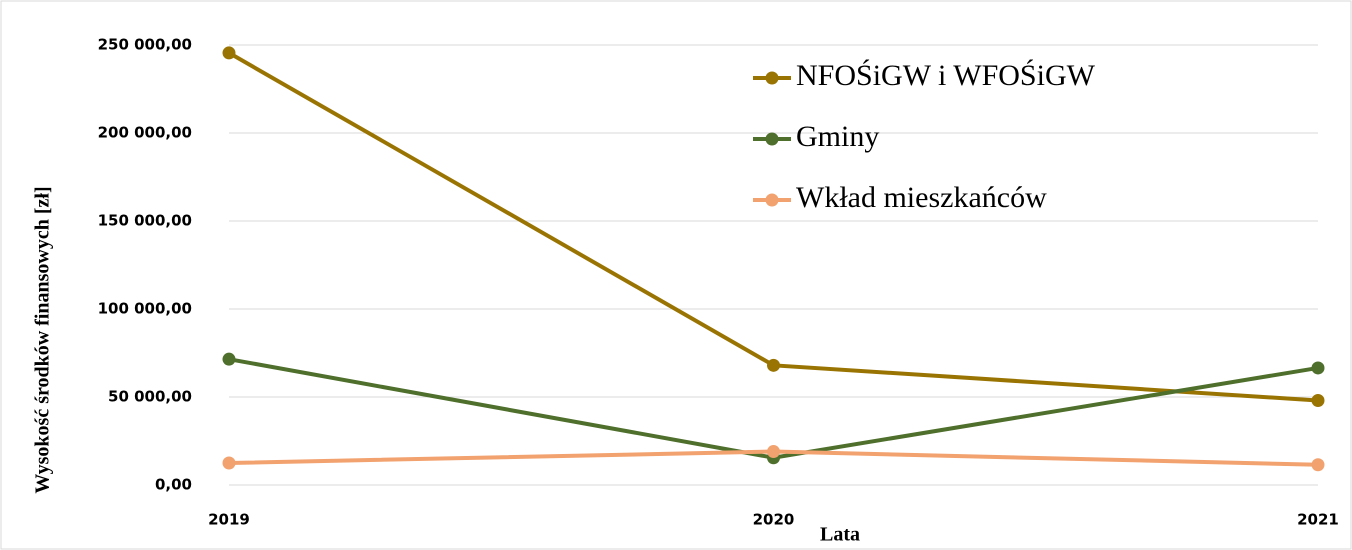  Describe the element at coordinates (145, 45) in the screenshot. I see `y-tick-label: 250 000,00` at that location.